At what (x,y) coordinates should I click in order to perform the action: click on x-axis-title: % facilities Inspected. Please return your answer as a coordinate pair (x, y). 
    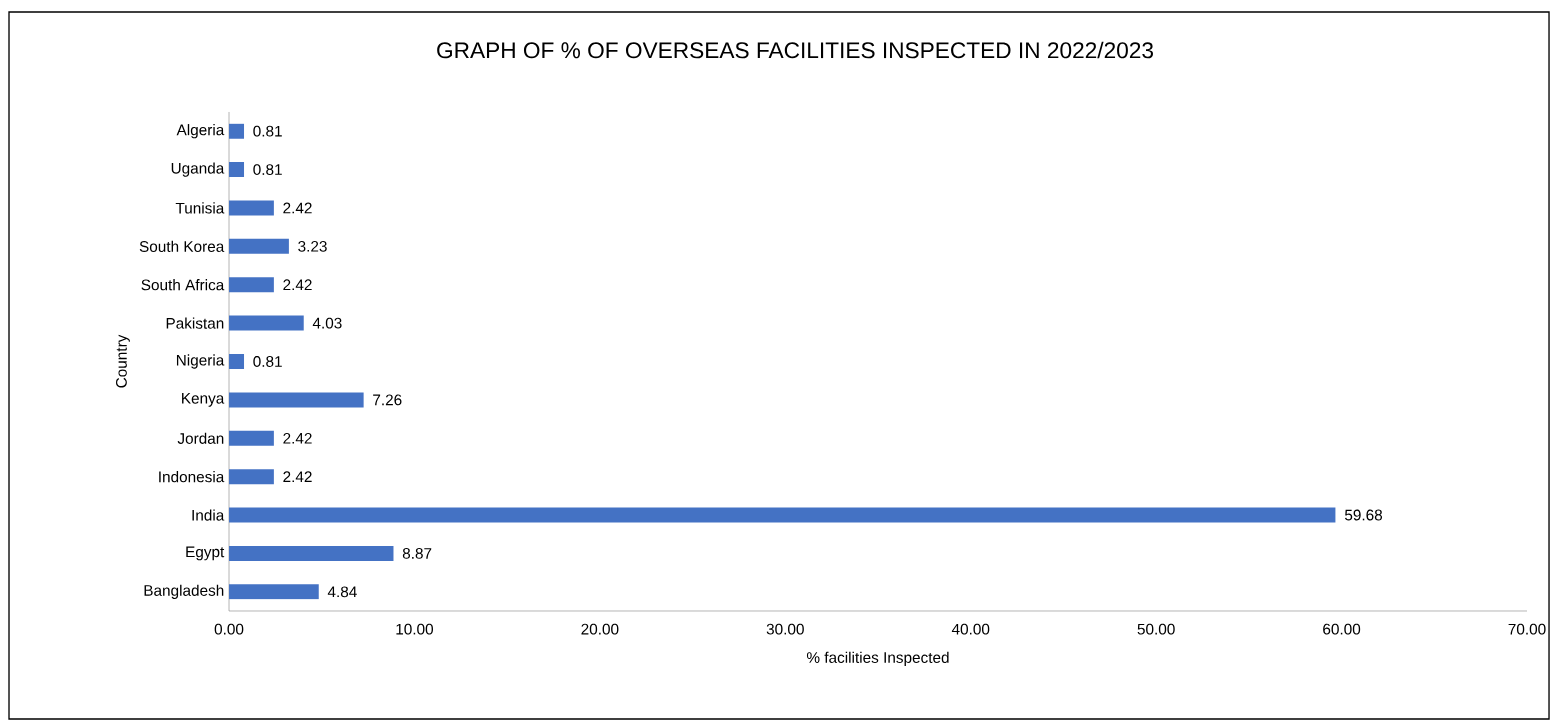
    Looking at the image, I should click on (877, 659).